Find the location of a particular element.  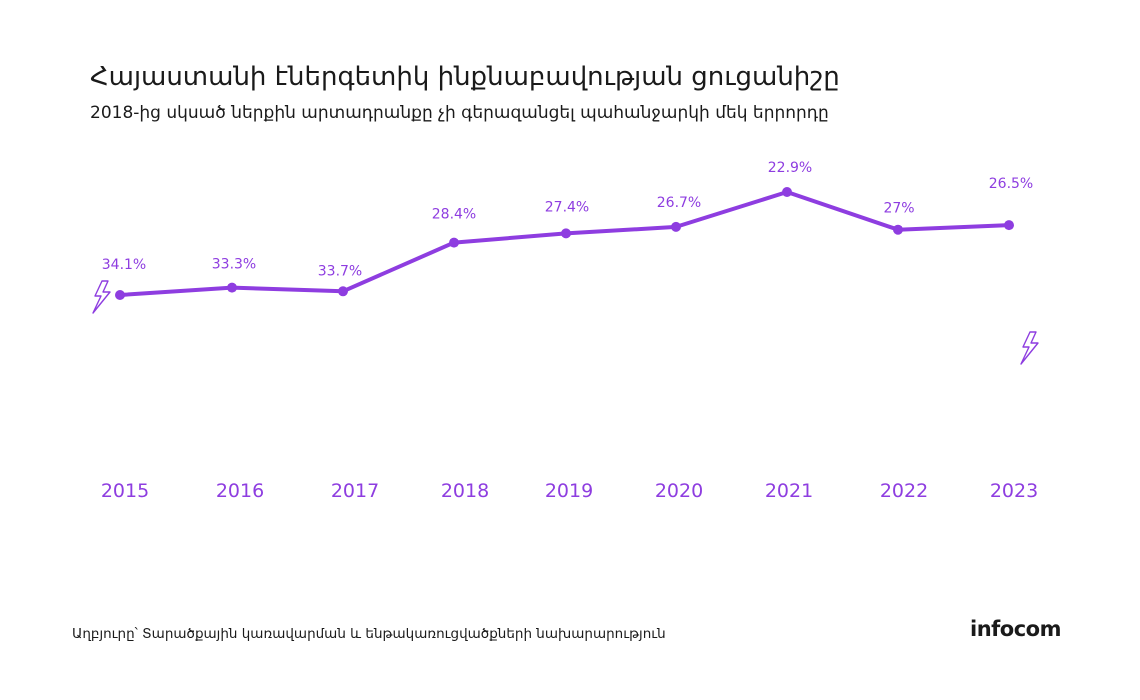

infocom-logo: infocom is located at coordinates (1015, 629).